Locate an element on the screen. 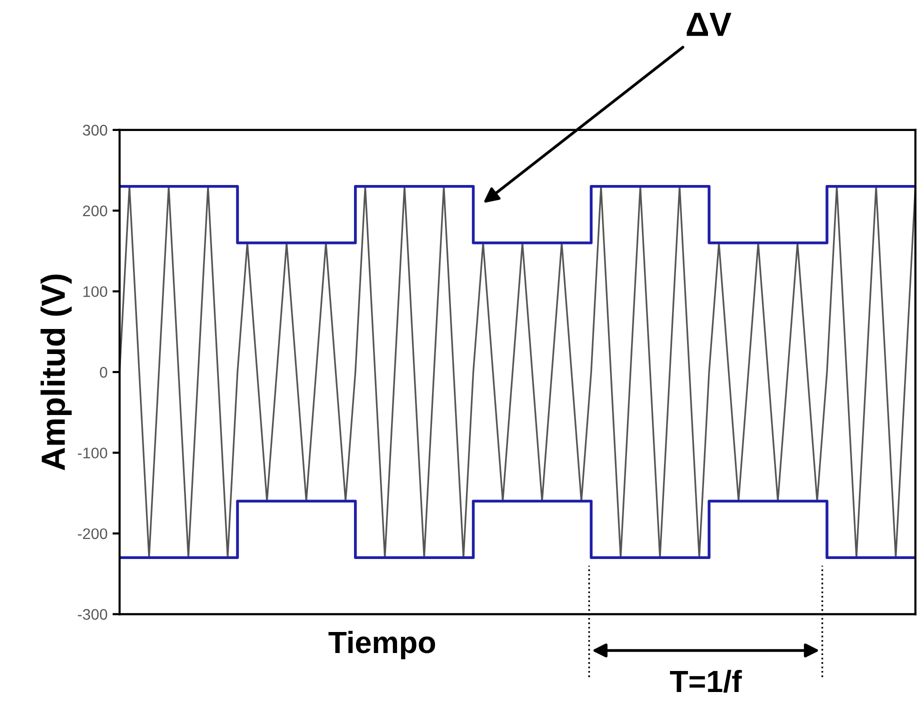 The height and width of the screenshot is (710, 920). y-tick-label: 0 is located at coordinates (104, 372).